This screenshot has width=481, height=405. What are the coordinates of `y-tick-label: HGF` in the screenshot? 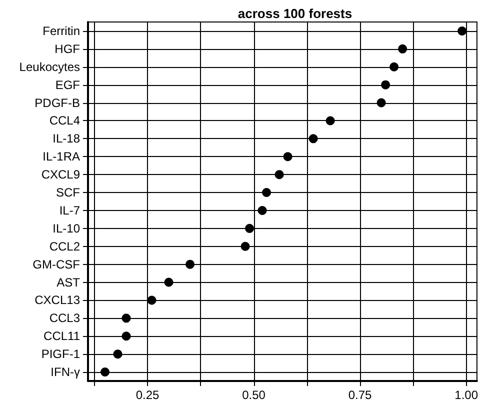 It's located at (67, 49).